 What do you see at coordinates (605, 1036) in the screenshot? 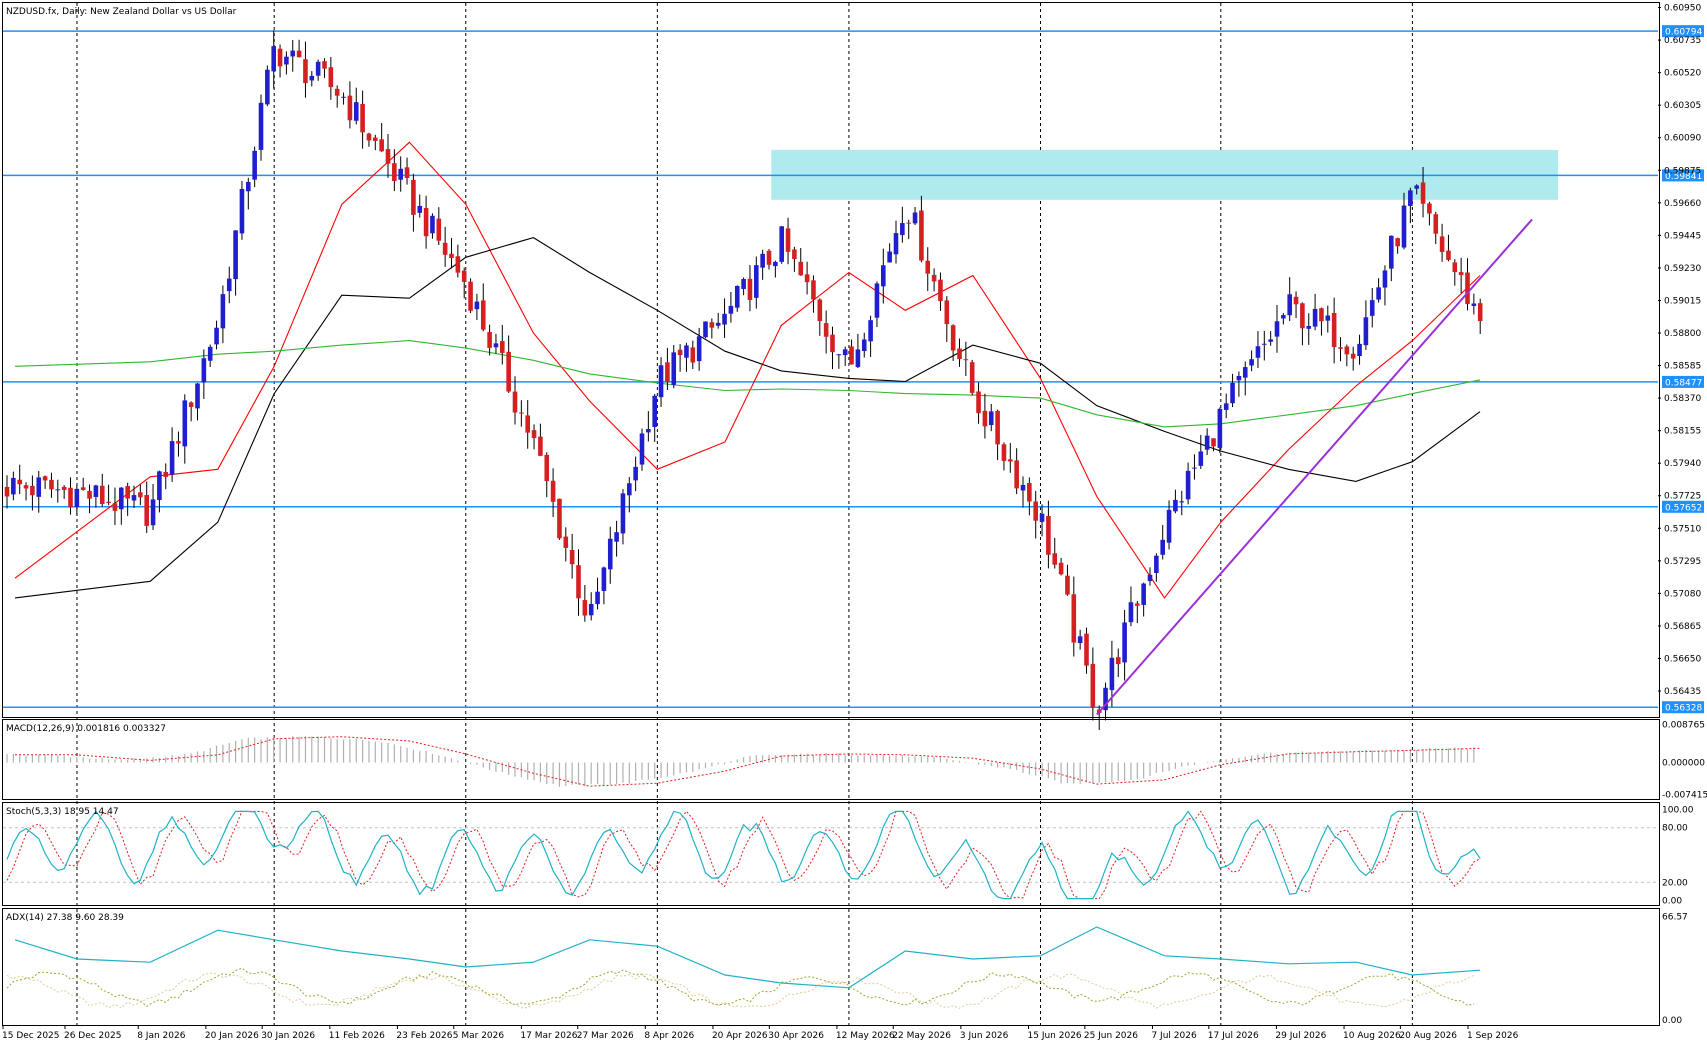
I see `date-axis-tick-9: 27 Mar 2026` at bounding box center [605, 1036].